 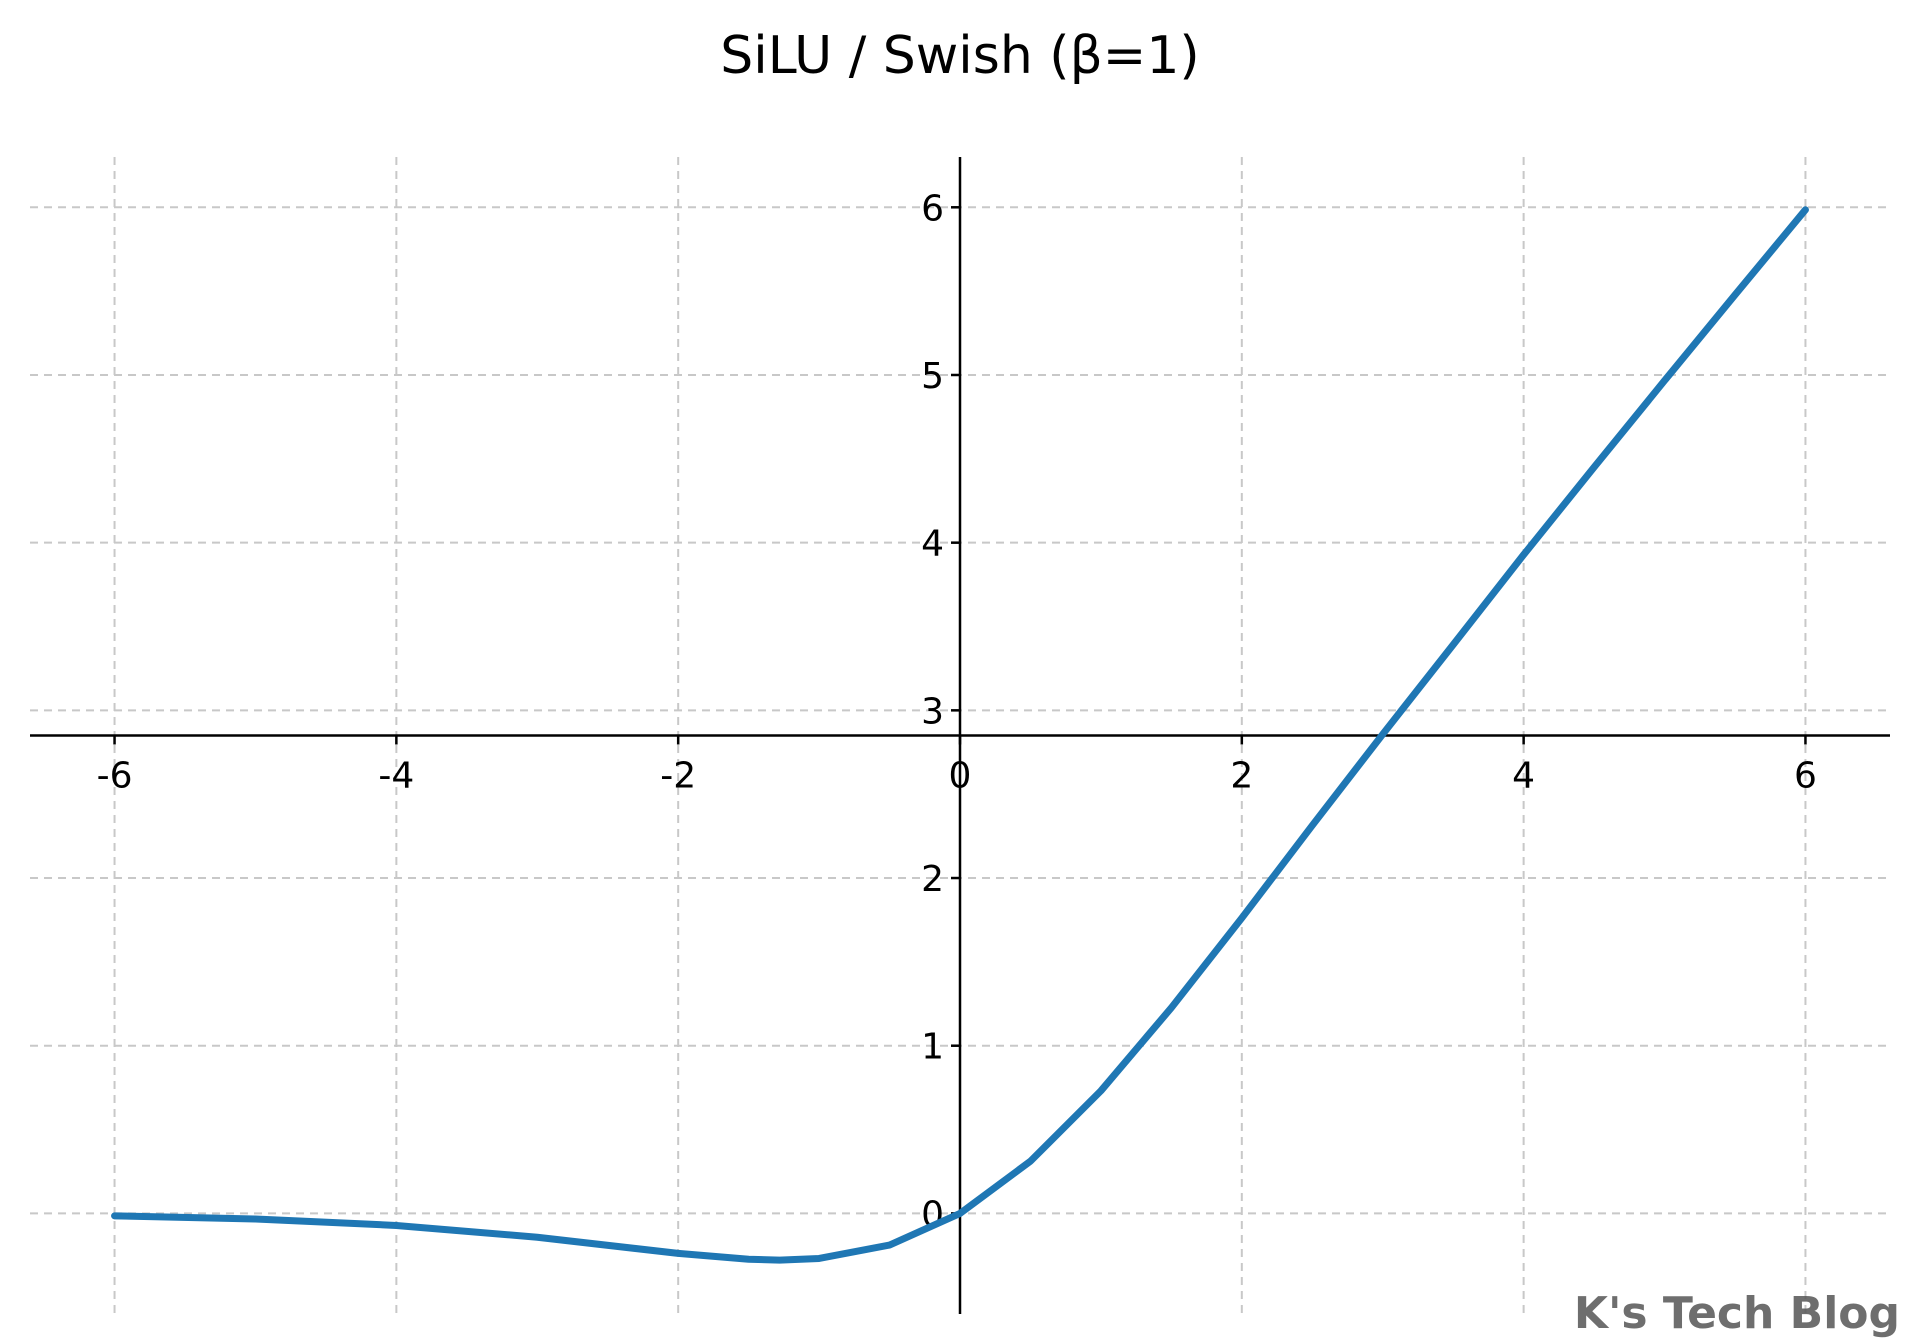 What do you see at coordinates (1523, 776) in the screenshot?
I see `x-tick-label: 4` at bounding box center [1523, 776].